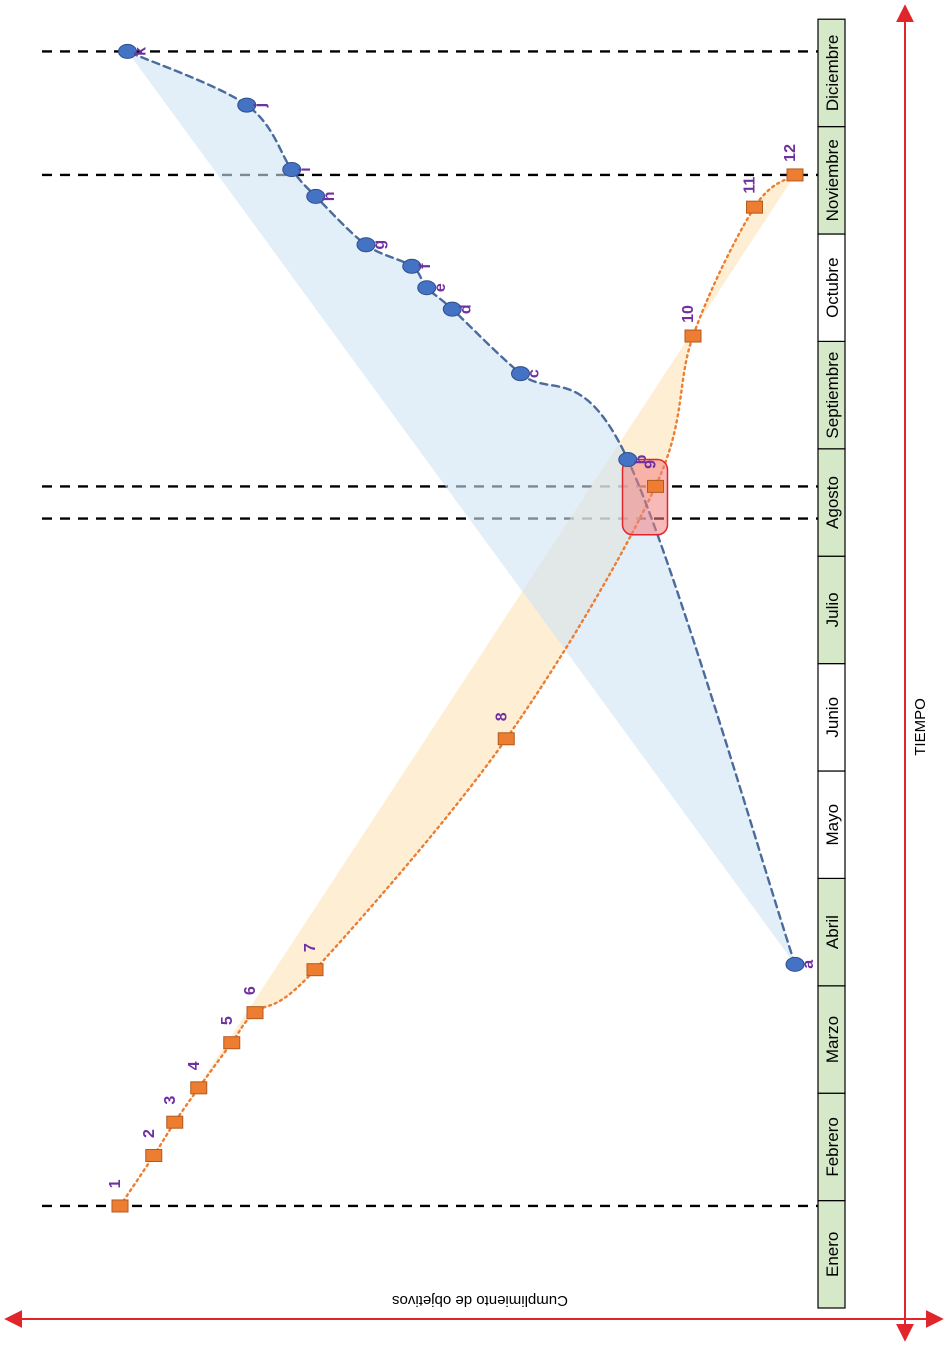 This screenshot has width=948, height=1350. I want to click on month-cell-marzo, so click(831, 1039).